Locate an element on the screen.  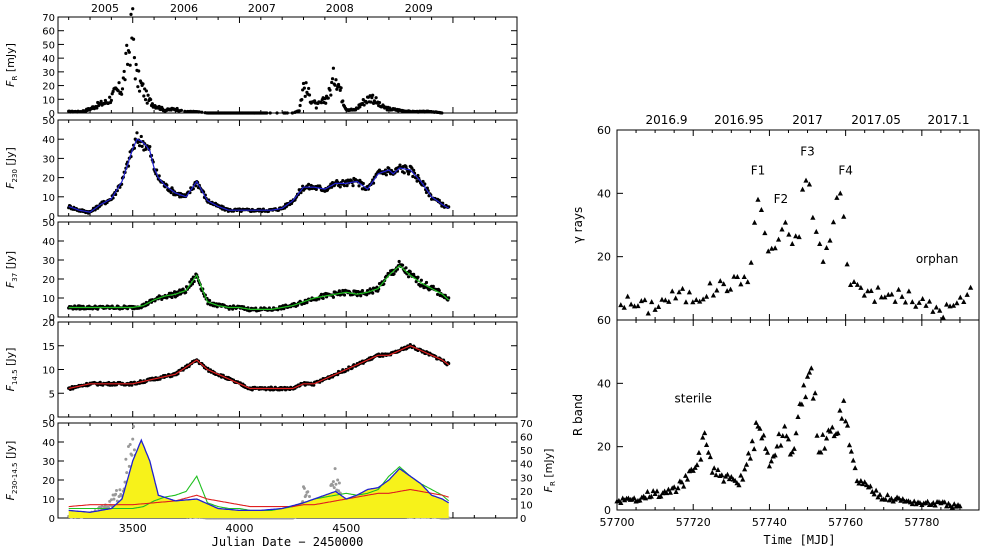
flare-label: orphan is located at coordinates (937, 259).